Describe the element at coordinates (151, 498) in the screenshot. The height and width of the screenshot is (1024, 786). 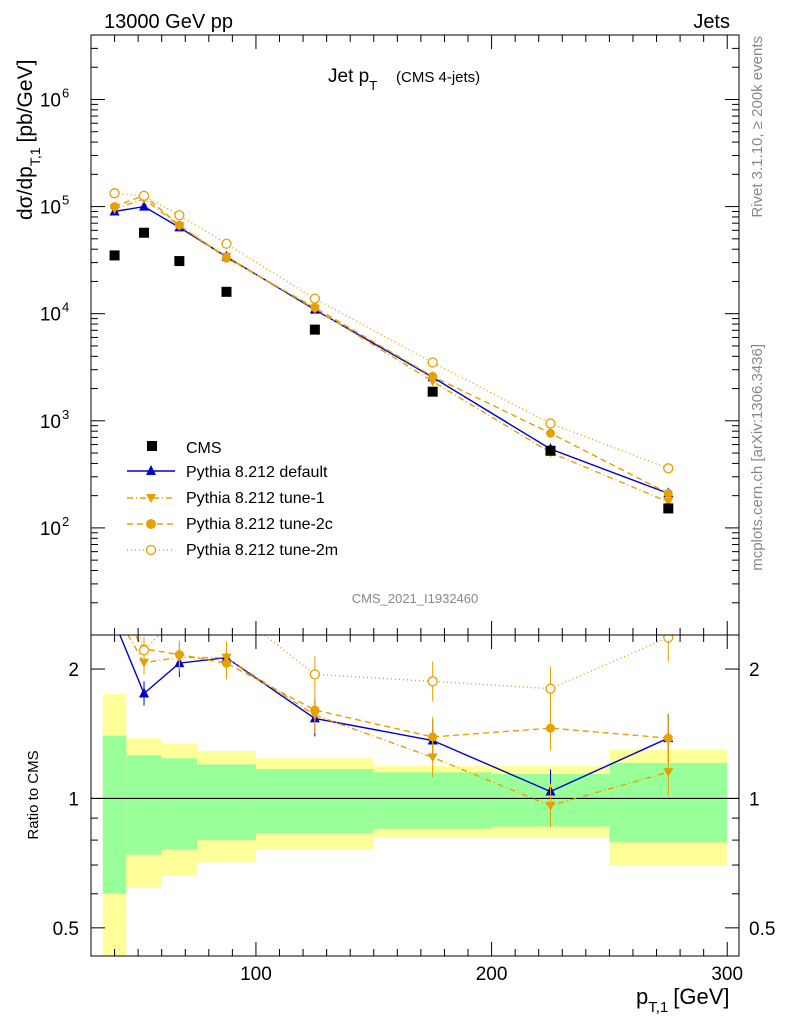
I see `legend-marker-tune1` at that location.